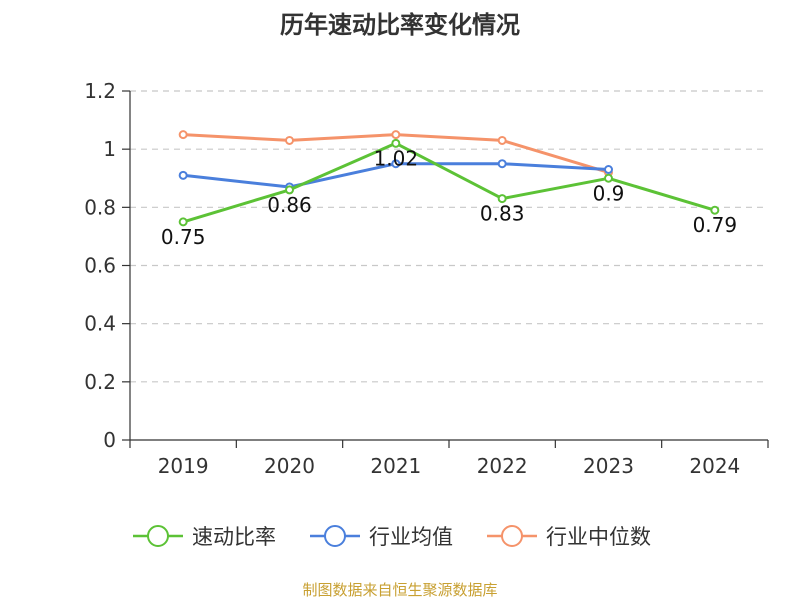  Describe the element at coordinates (100, 91) in the screenshot. I see `y-tick-label: 1.2` at that location.